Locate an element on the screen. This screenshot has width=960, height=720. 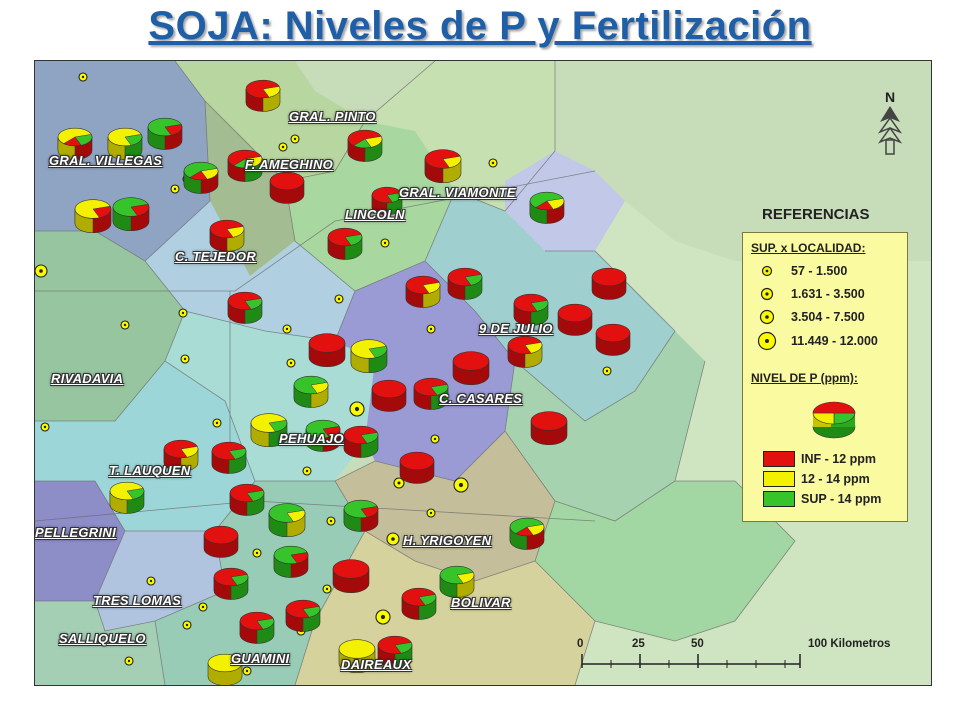
label-rivadavia: RIVADAVIA is located at coordinates (87, 378).